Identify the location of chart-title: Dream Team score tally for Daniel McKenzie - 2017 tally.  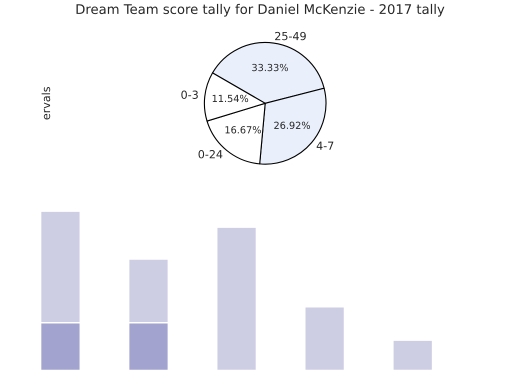
(260, 10).